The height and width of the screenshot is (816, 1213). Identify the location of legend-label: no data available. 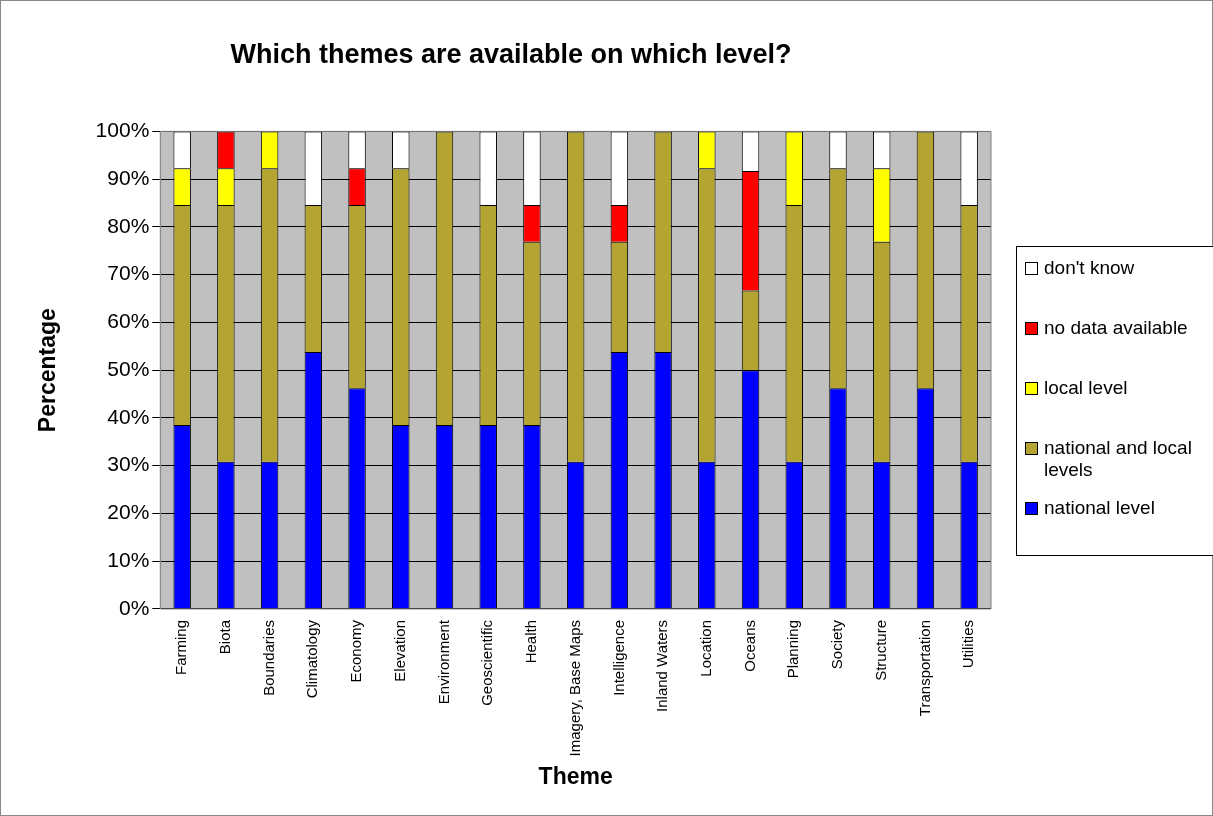
(1116, 328).